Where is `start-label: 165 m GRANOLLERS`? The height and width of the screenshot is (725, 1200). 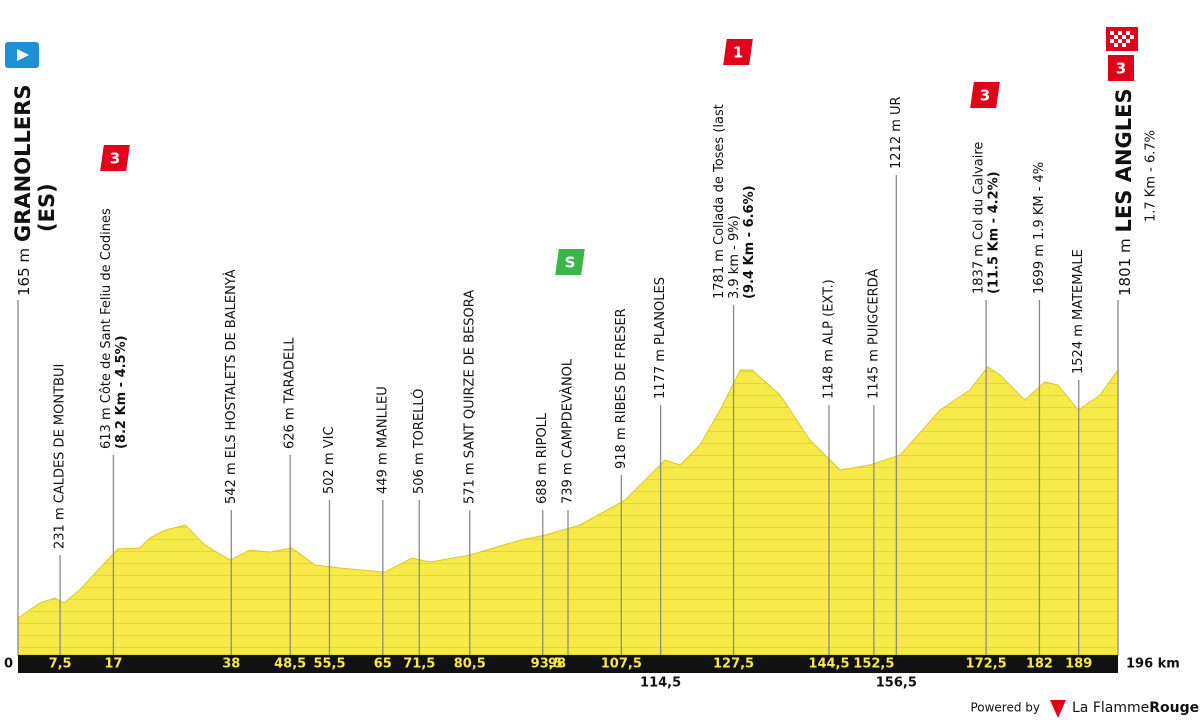
start-label: 165 m GRANOLLERS is located at coordinates (23, 190).